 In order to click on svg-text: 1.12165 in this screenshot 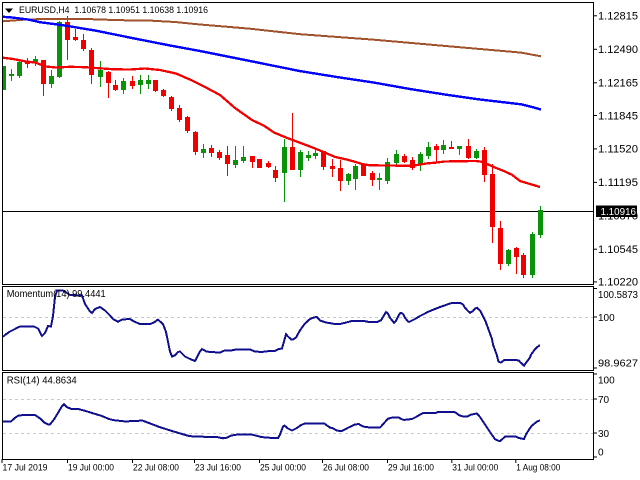, I will do `click(618, 84)`.